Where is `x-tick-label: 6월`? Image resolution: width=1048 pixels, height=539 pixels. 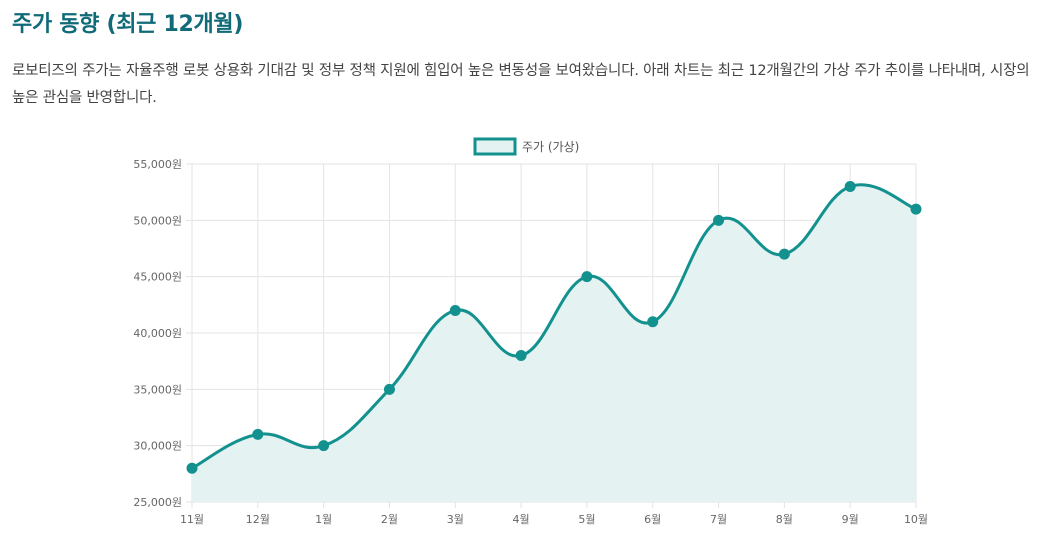
x-tick-label: 6월 is located at coordinates (652, 519).